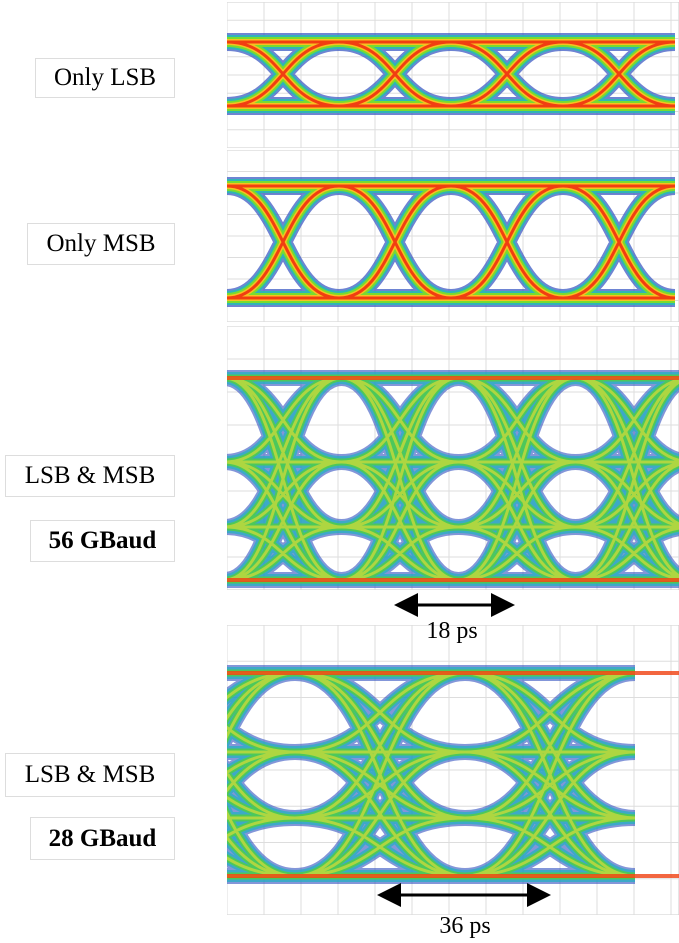 This screenshot has height=943, width=679. What do you see at coordinates (464, 926) in the screenshot?
I see `period-label: 36 ps` at bounding box center [464, 926].